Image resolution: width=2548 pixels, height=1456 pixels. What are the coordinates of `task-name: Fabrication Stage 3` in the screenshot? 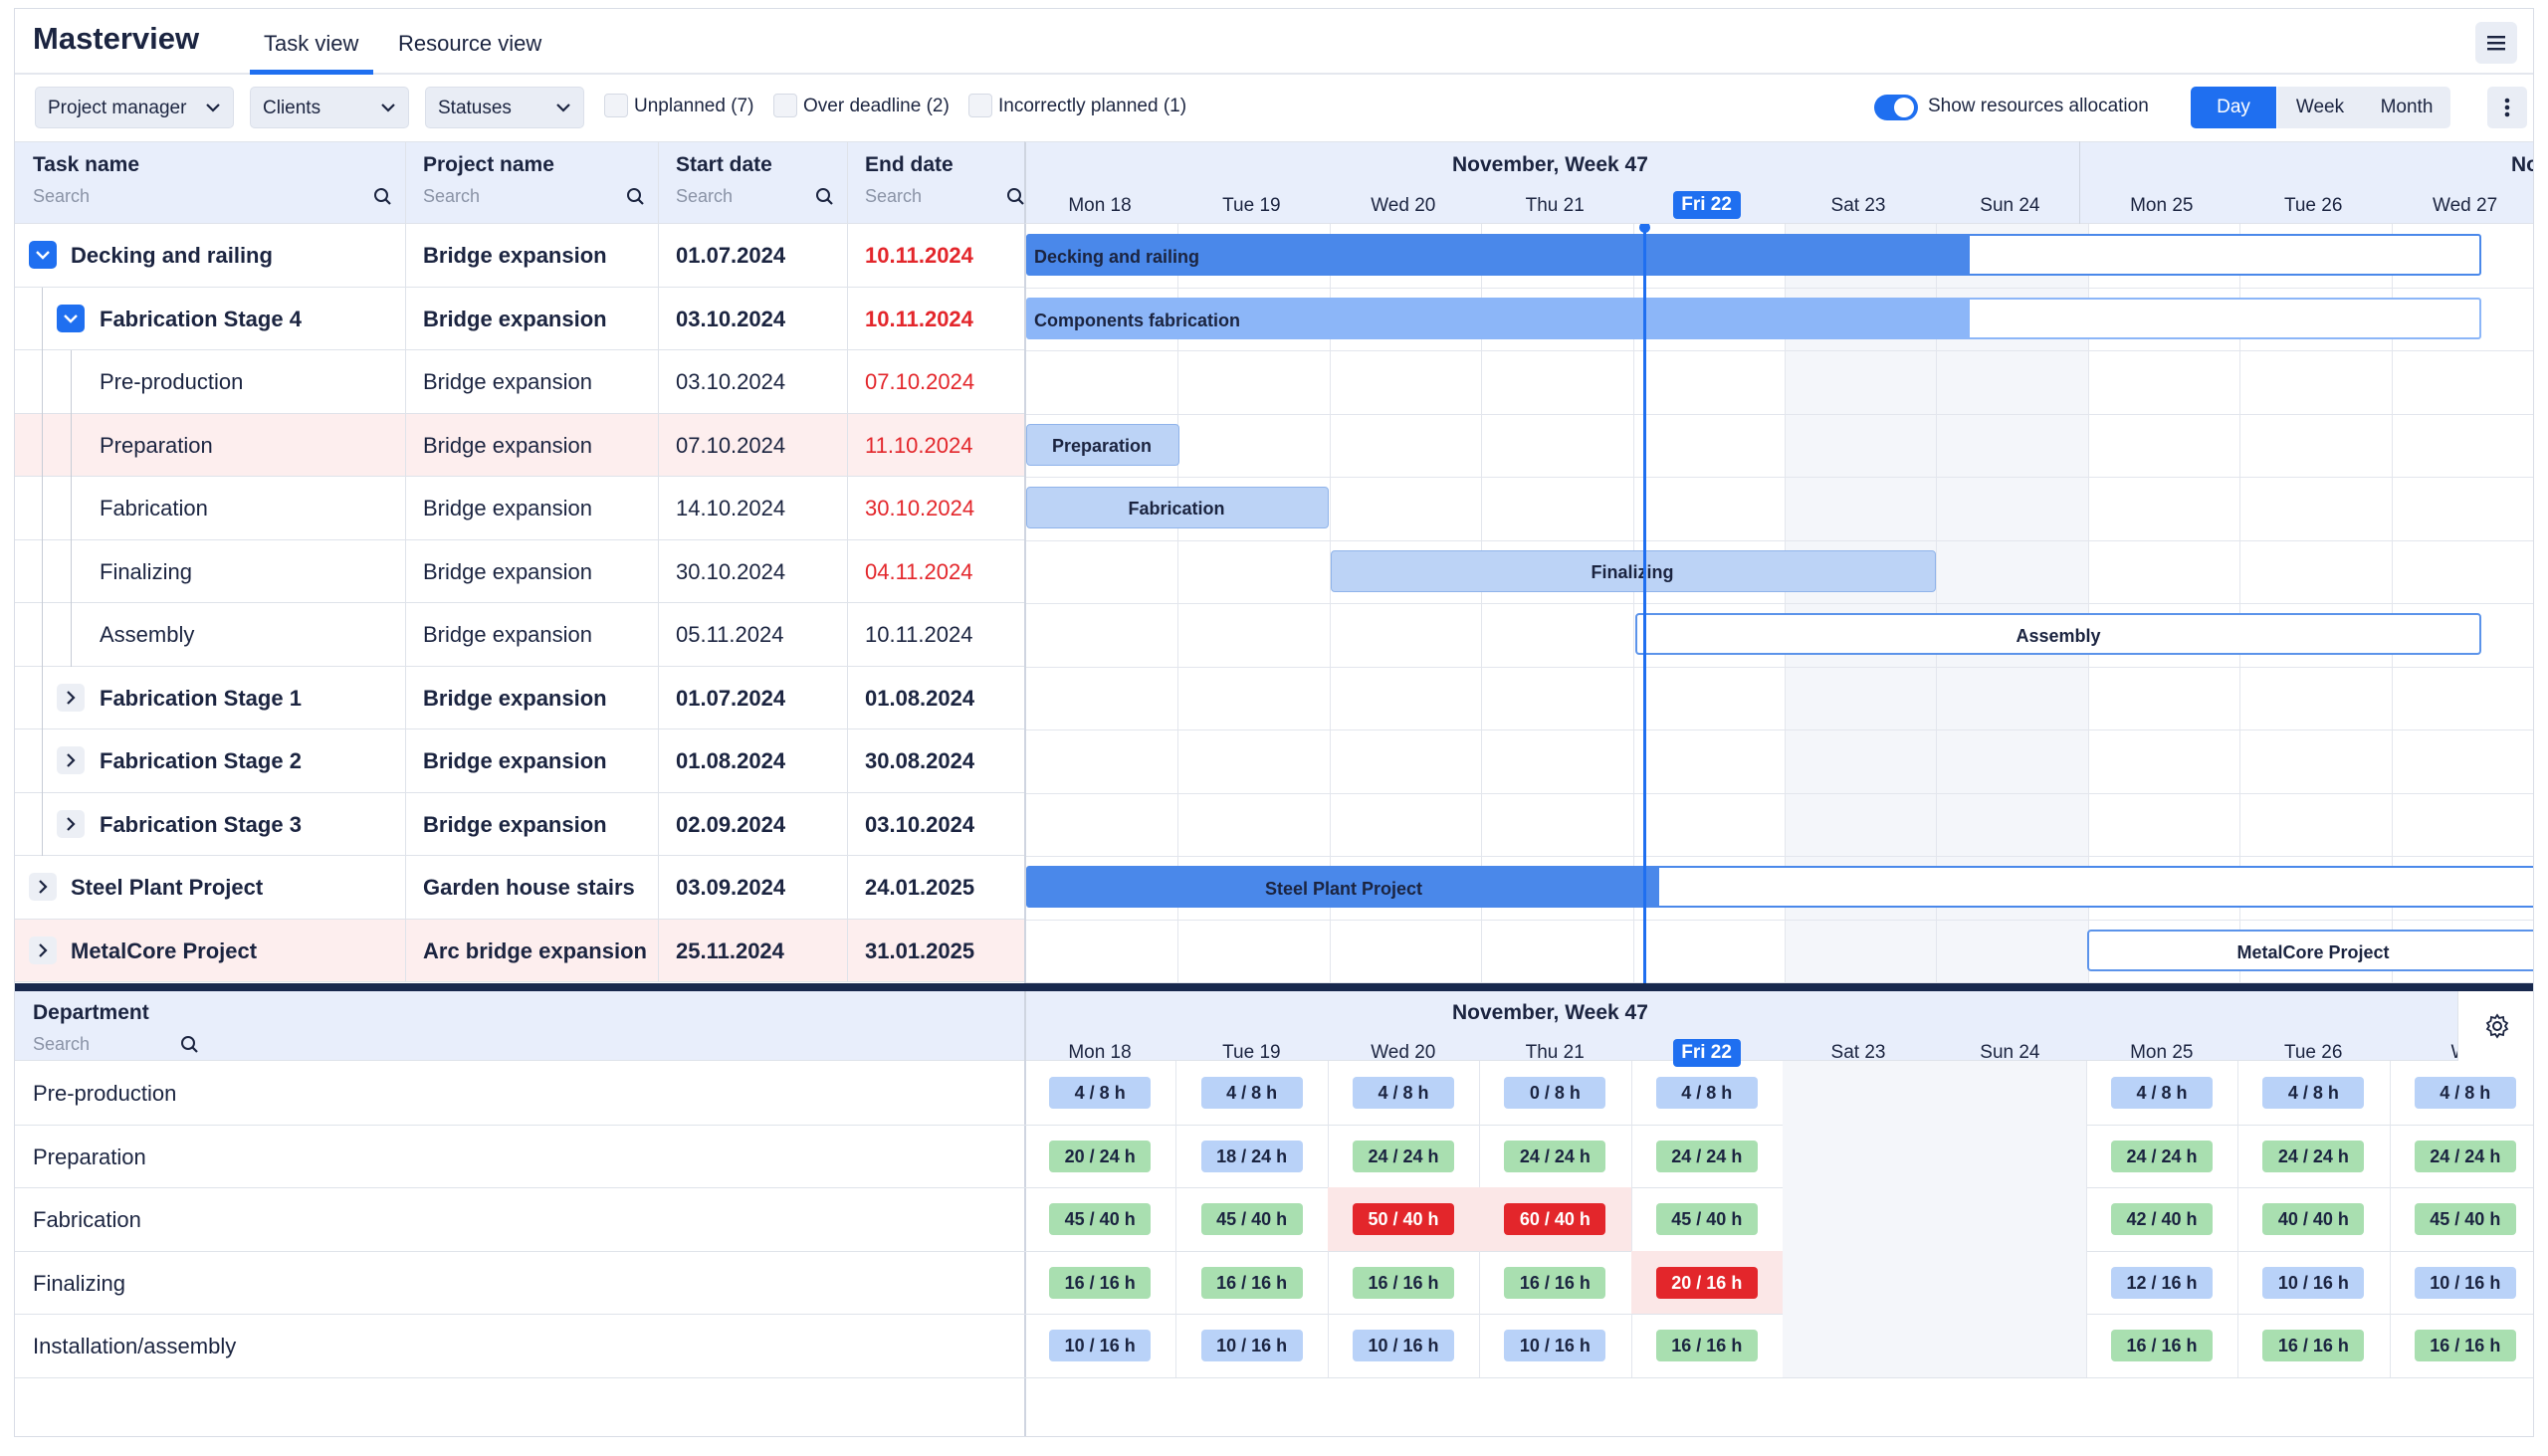 It's located at (201, 824).